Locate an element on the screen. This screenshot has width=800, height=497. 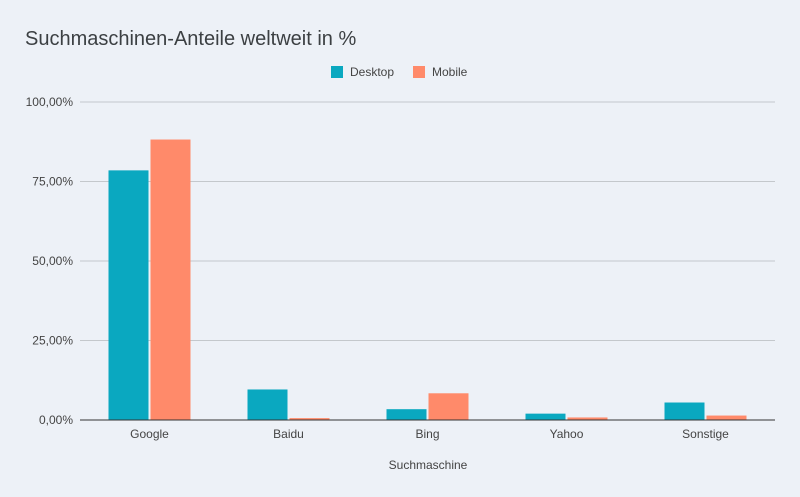
legend-swatch-desktop is located at coordinates (337, 72).